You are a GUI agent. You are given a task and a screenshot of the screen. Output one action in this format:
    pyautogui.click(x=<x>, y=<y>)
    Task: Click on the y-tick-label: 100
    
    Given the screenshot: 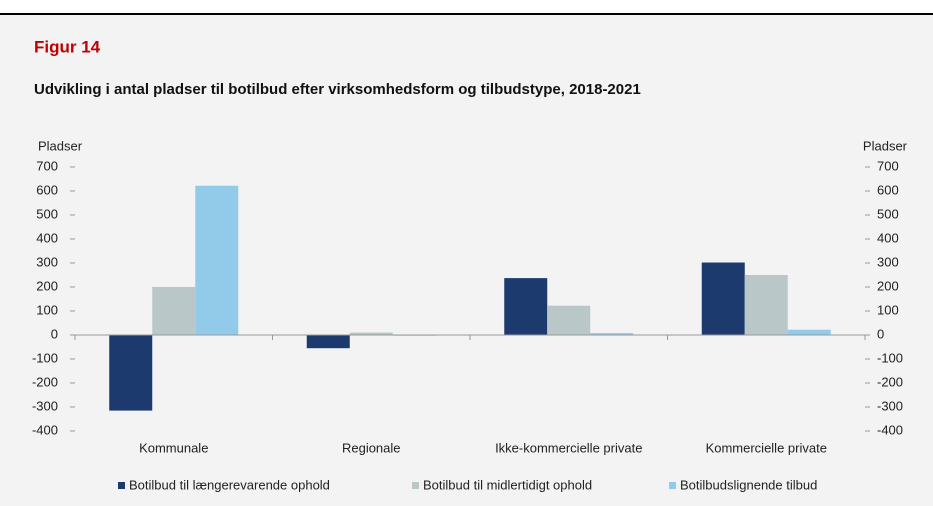 What is the action you would take?
    pyautogui.click(x=47, y=309)
    